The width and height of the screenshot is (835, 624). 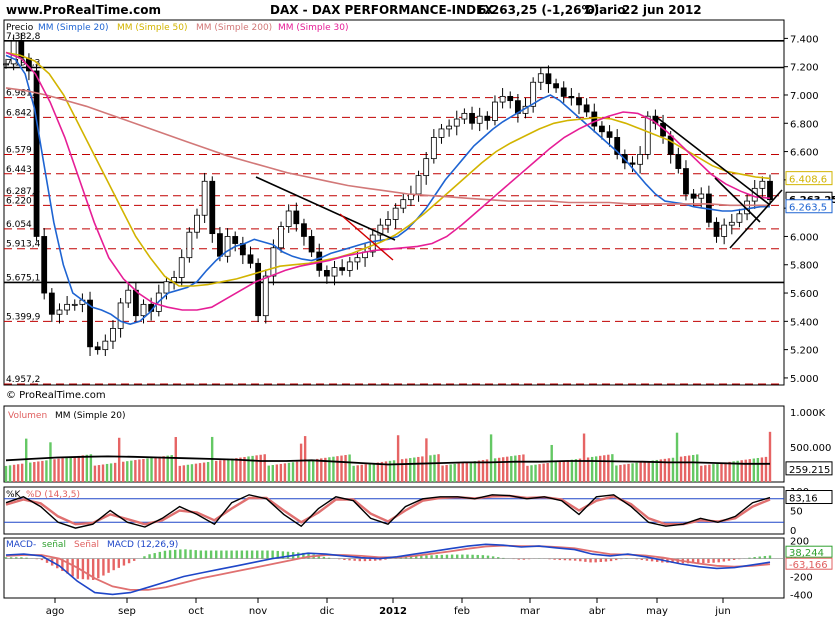 I want to click on y-tick-label: 6.000, so click(x=804, y=237).